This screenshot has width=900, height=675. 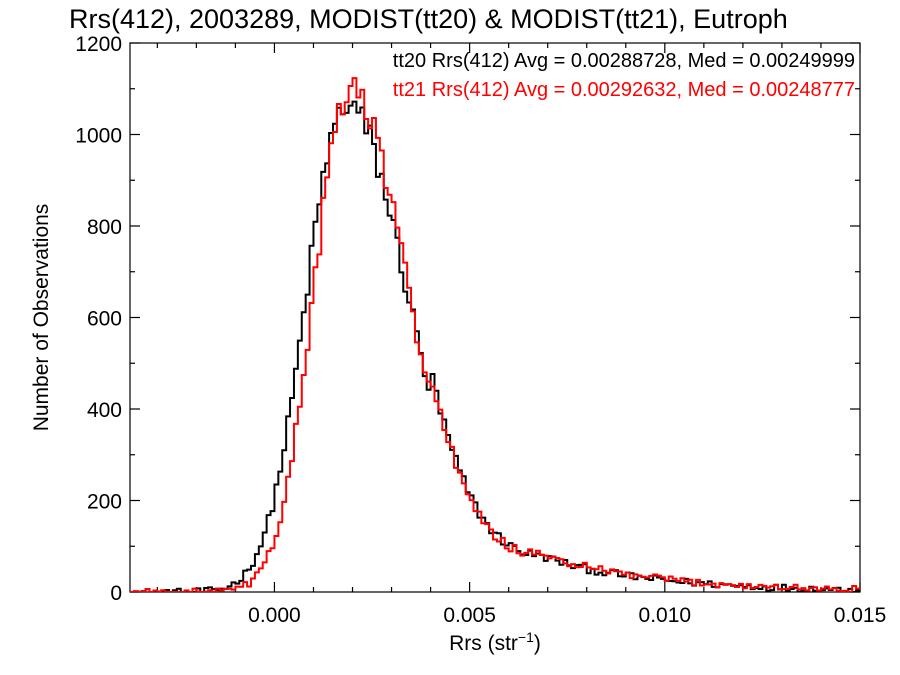 I want to click on x-tick-label: 0.000, so click(x=274, y=615).